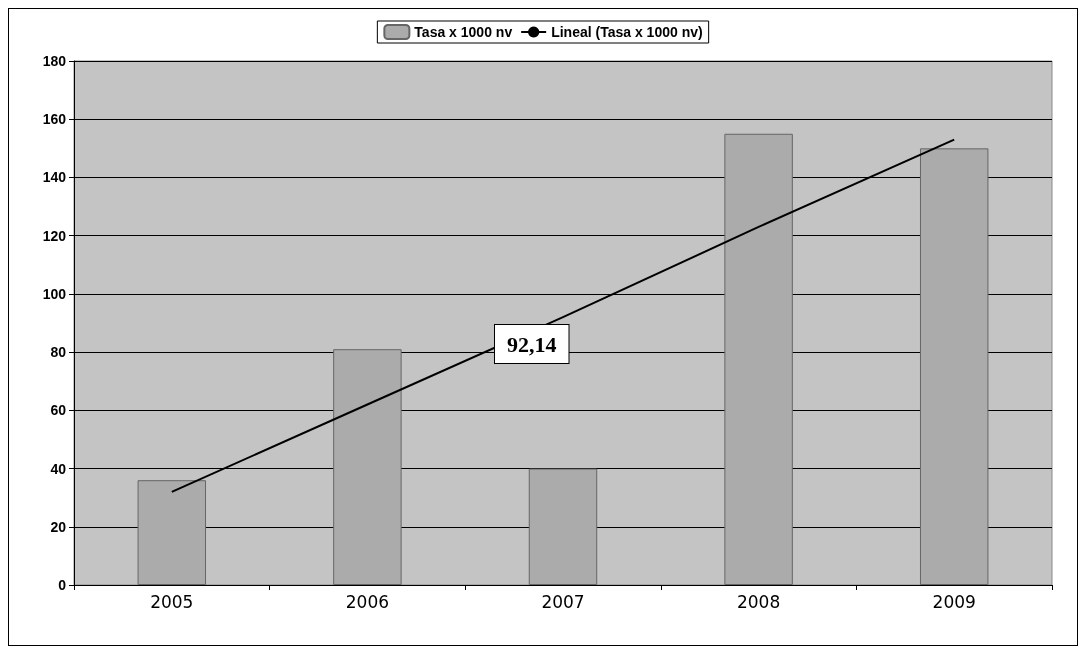  I want to click on x-tick-label: 2008, so click(758, 601).